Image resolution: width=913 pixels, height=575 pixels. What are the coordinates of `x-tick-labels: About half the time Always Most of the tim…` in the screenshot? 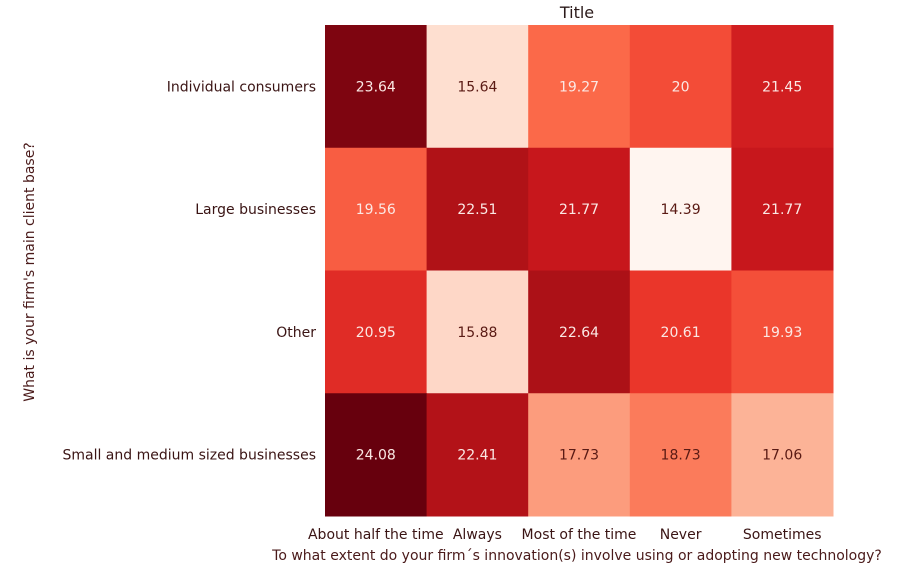 It's located at (565, 535).